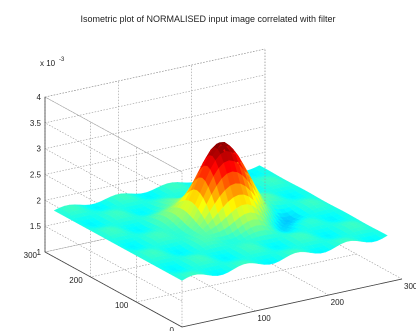 The image size is (416, 331). Describe the element at coordinates (36, 123) in the screenshot. I see `z-tick-label: 3.5` at that location.